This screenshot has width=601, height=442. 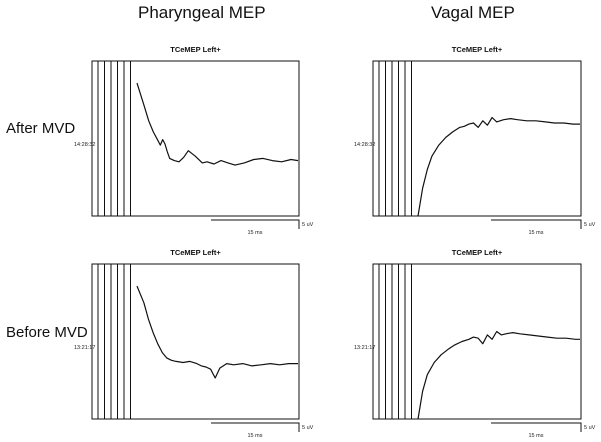 What do you see at coordinates (47, 332) in the screenshot?
I see `row-title-before: Before MVD` at bounding box center [47, 332].